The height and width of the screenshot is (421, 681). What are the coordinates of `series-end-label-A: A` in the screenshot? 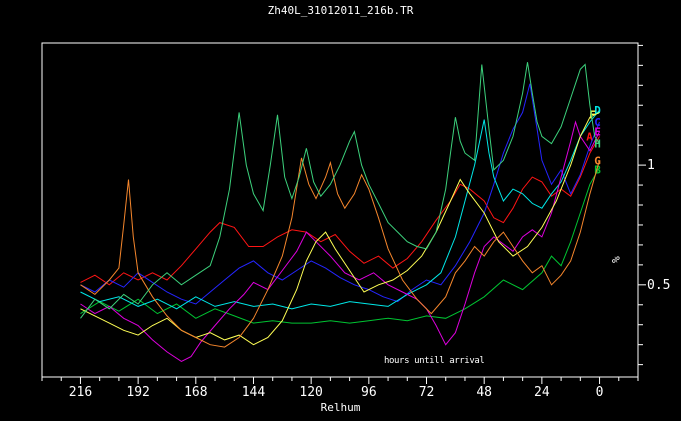 It's located at (589, 136).